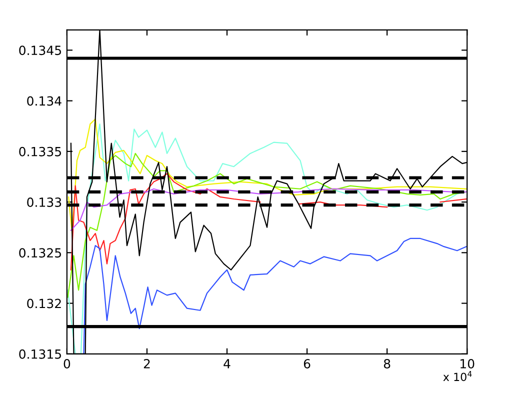 Image resolution: width=515 pixels, height=399 pixels. What do you see at coordinates (44, 202) in the screenshot?
I see `y-tick-label: 0.133` at bounding box center [44, 202].